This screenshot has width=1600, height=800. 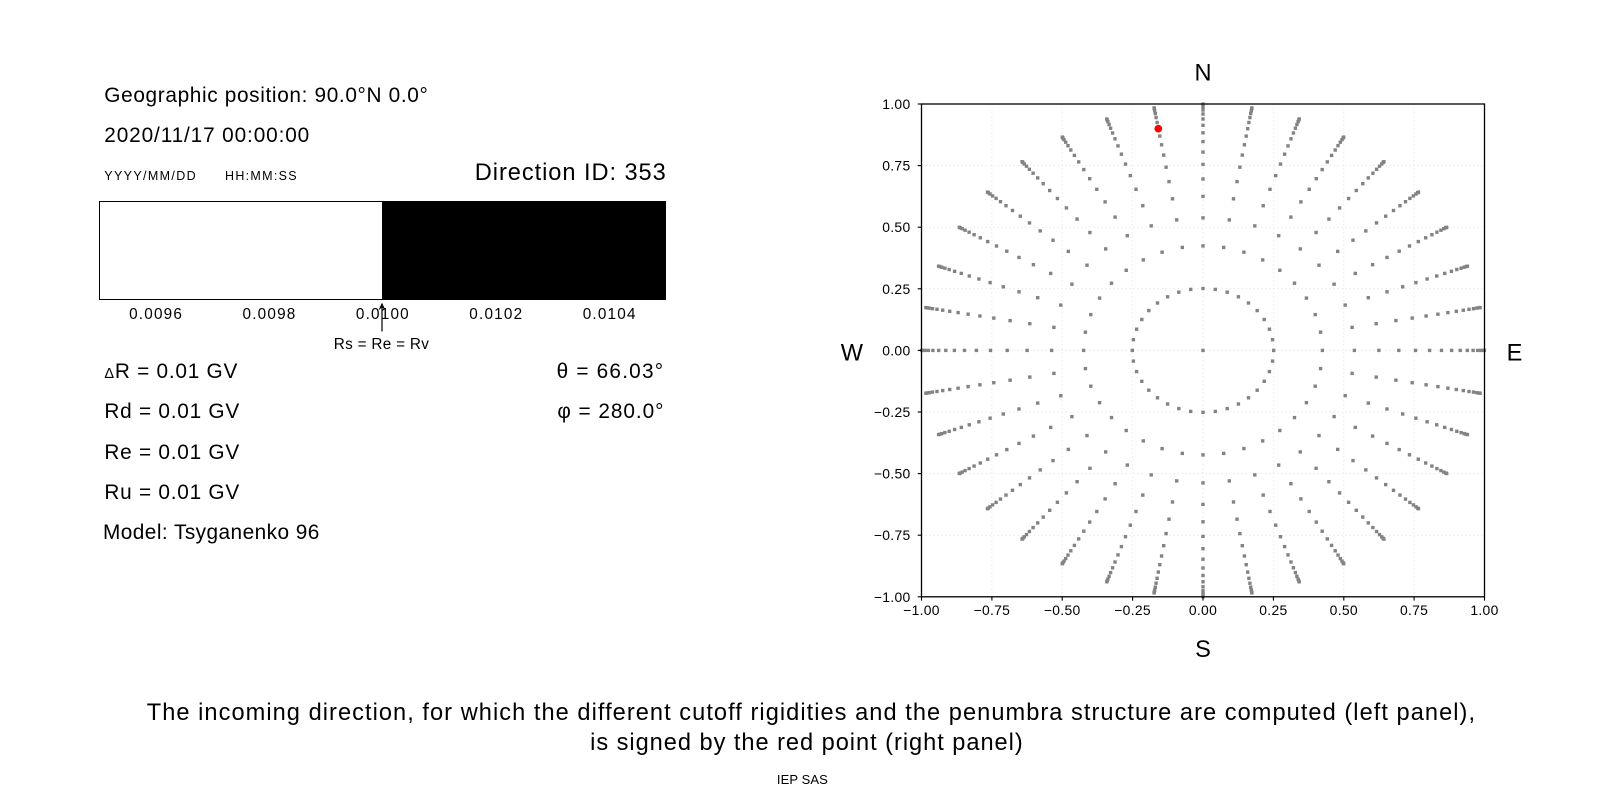 I want to click on svg-text: N, so click(x=1202, y=74).